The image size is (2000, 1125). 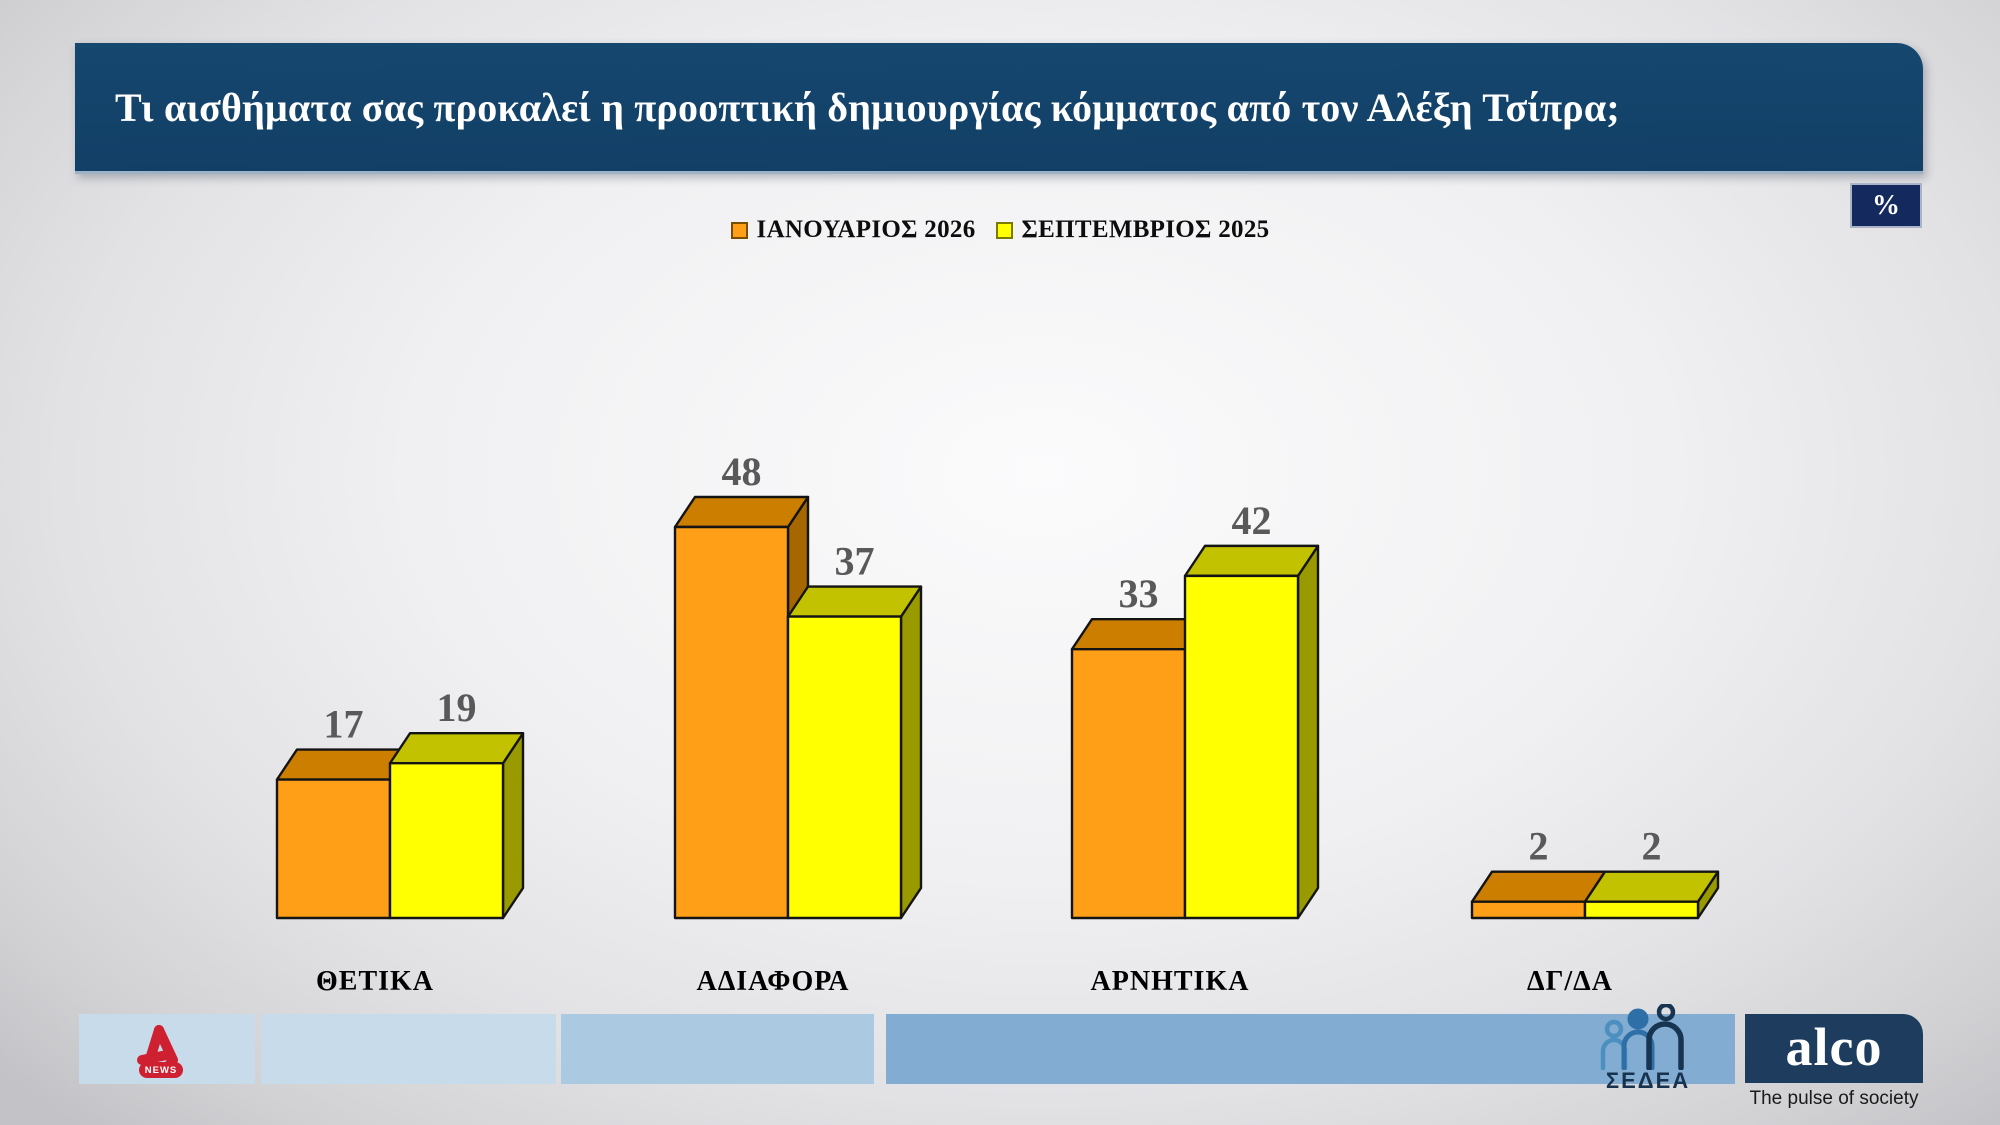 What do you see at coordinates (742, 471) in the screenshot?
I see `value-label: 48` at bounding box center [742, 471].